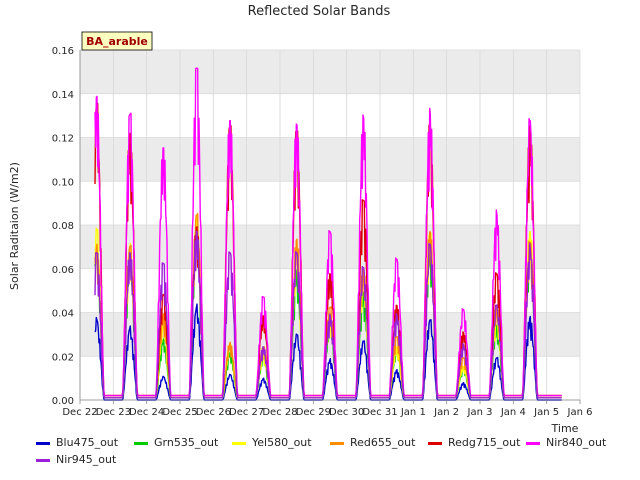 This screenshot has height=480, width=640. I want to click on x-tick-label: Dec 31, so click(379, 412).